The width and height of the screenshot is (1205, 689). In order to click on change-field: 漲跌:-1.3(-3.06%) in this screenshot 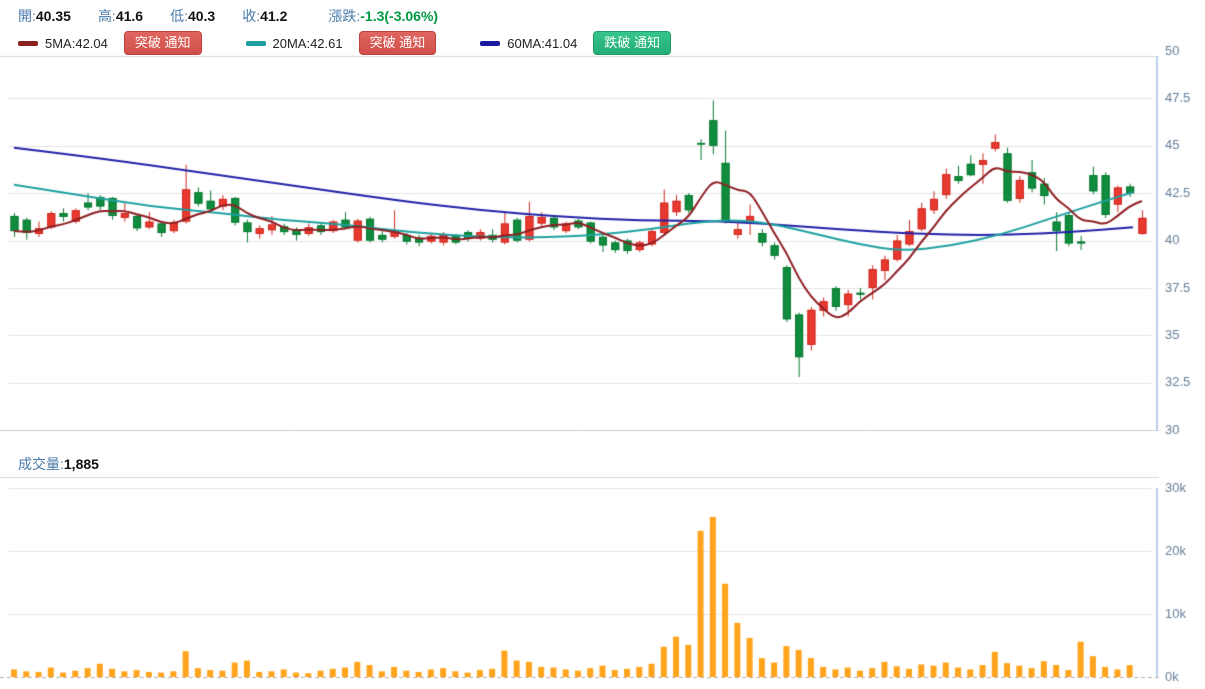, I will do `click(383, 16)`.